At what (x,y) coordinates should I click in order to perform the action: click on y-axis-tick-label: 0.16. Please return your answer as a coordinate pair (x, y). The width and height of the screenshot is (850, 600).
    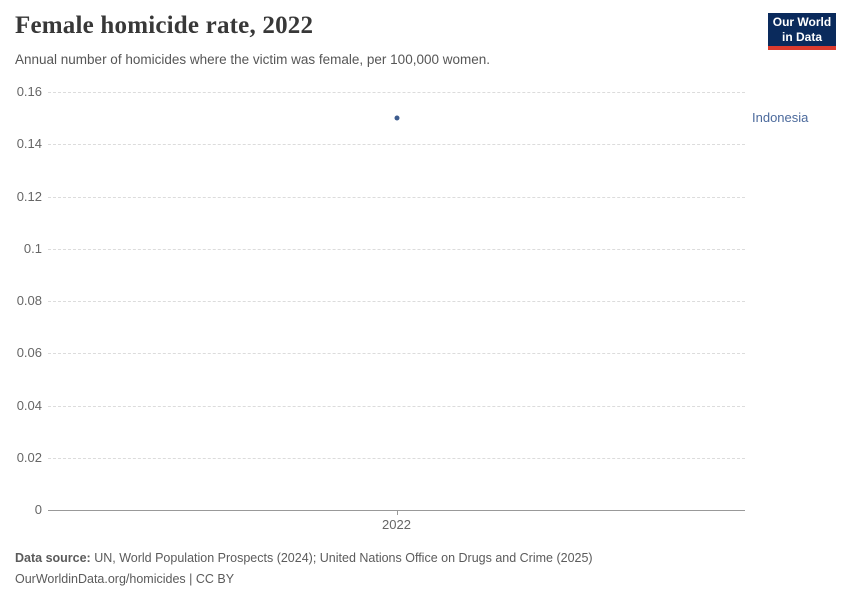
    Looking at the image, I should click on (29, 91).